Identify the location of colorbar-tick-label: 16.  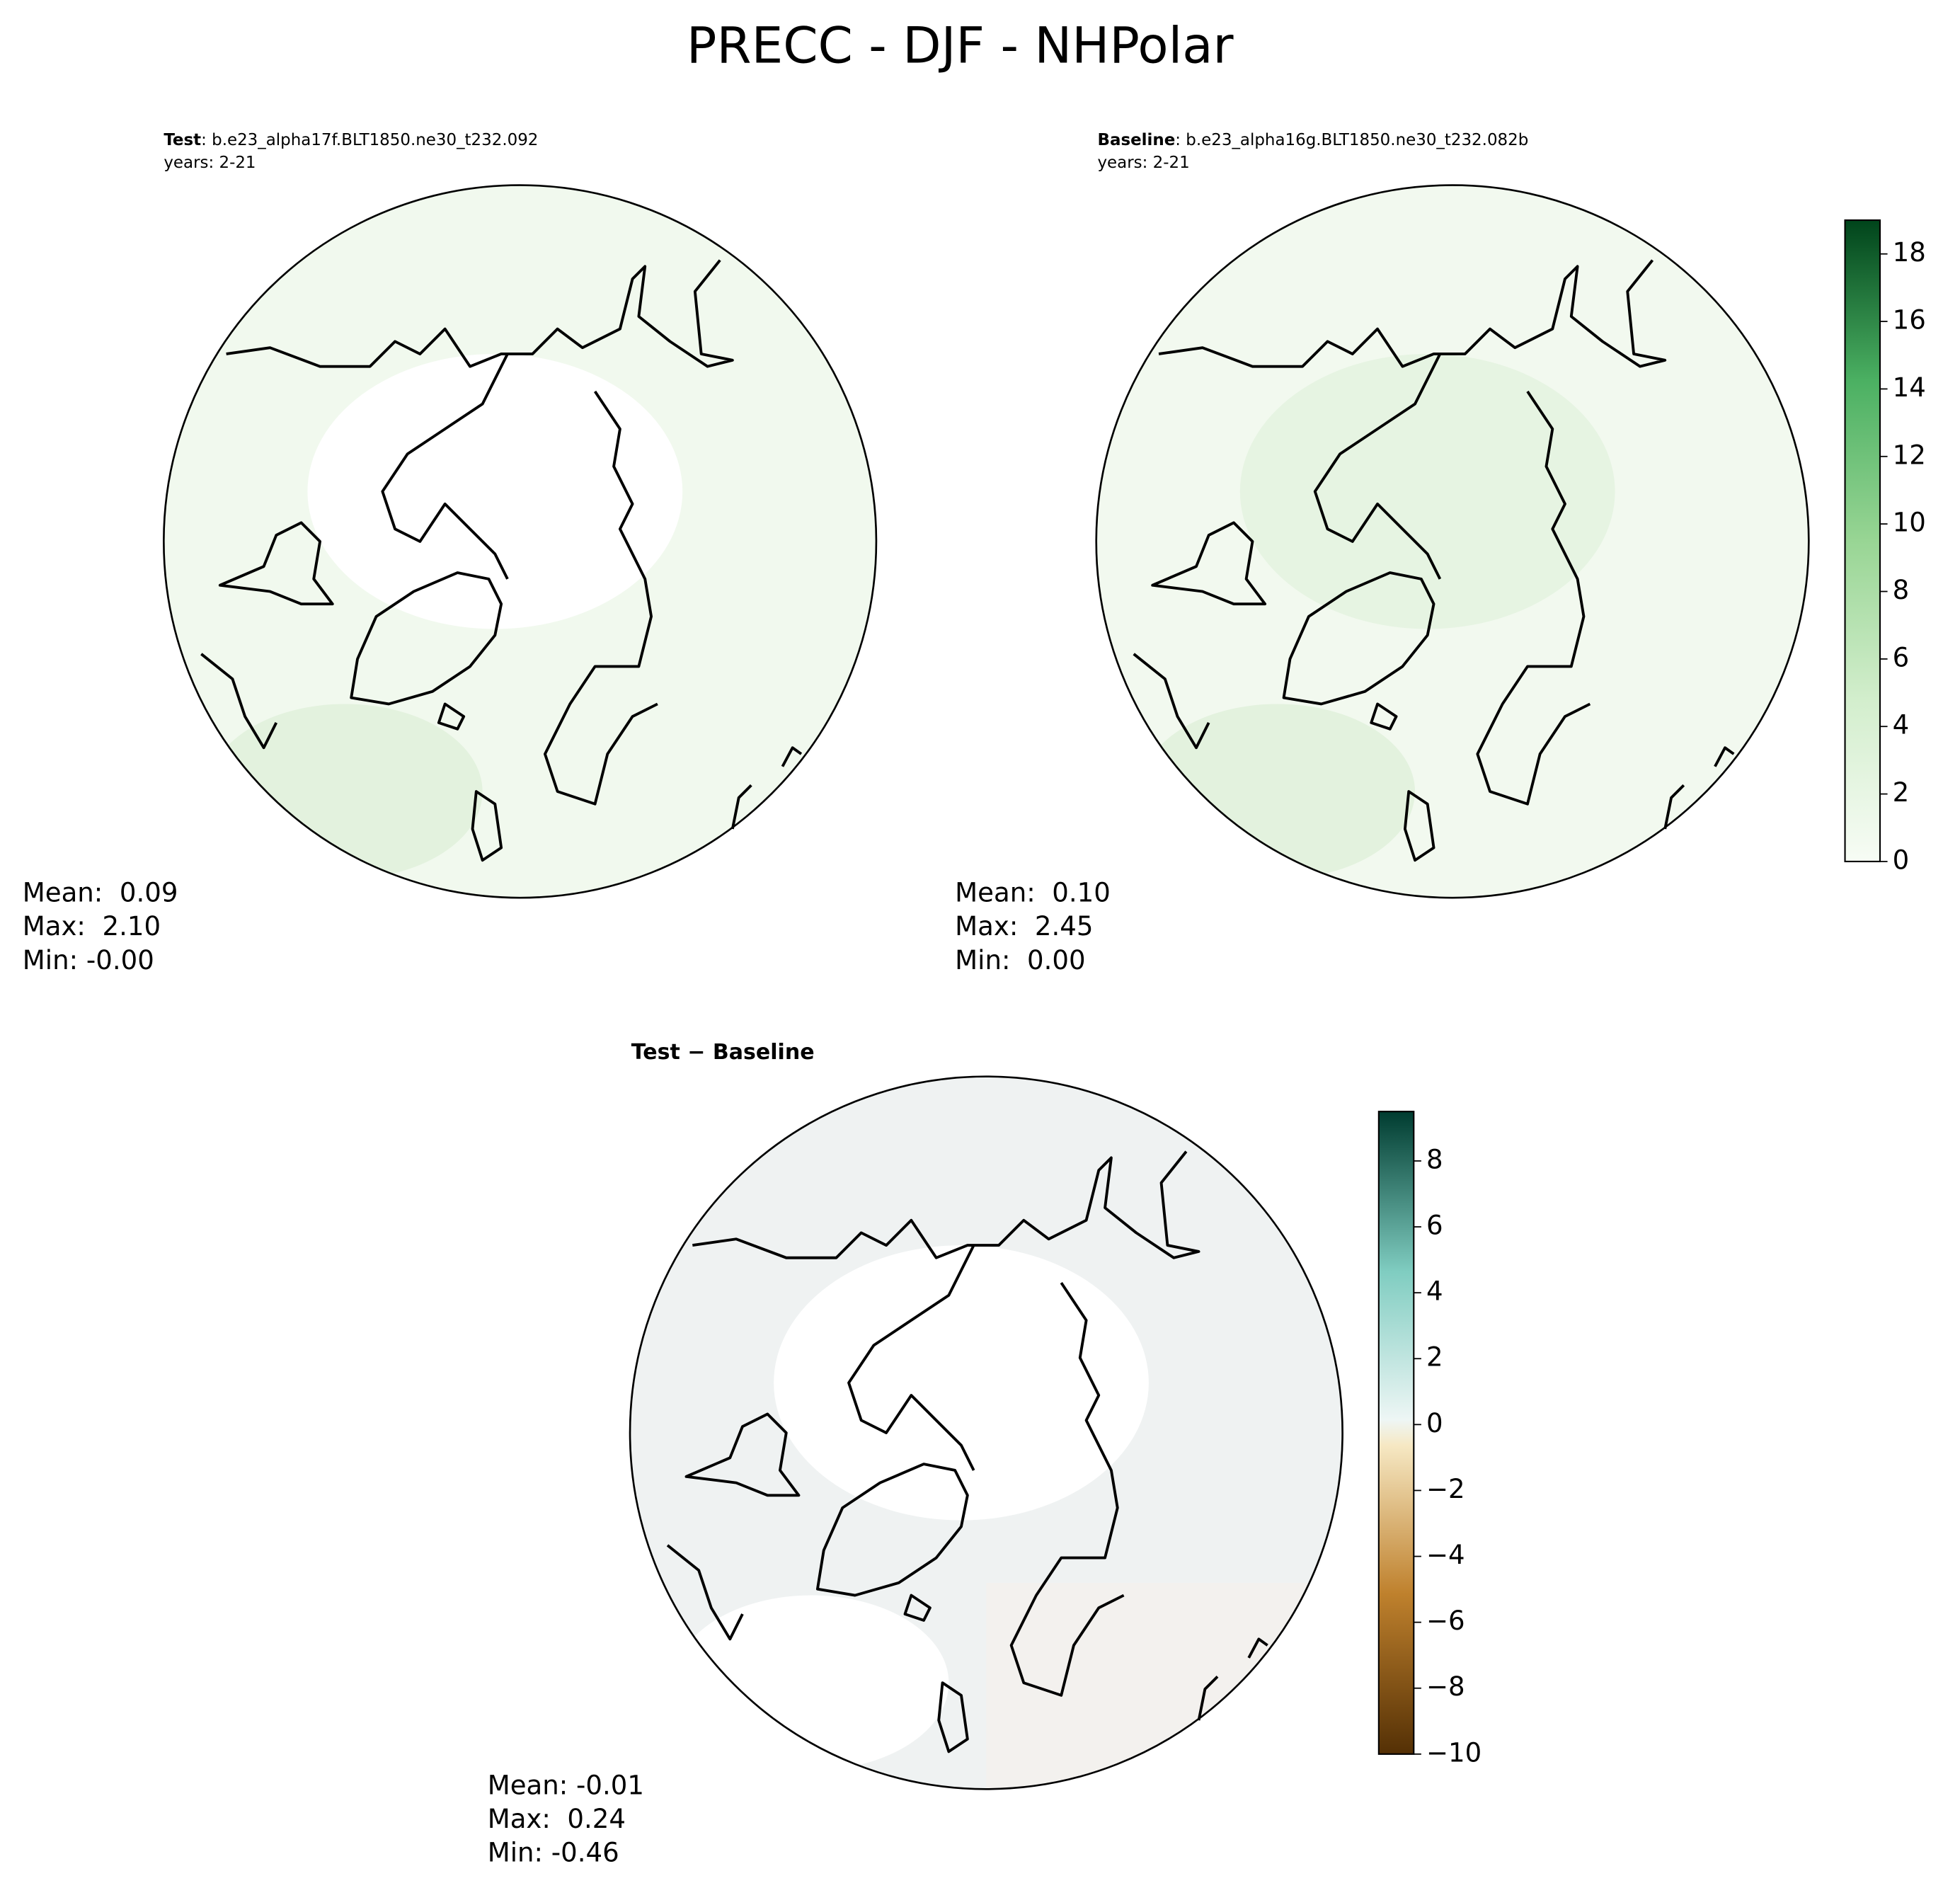
(1909, 321).